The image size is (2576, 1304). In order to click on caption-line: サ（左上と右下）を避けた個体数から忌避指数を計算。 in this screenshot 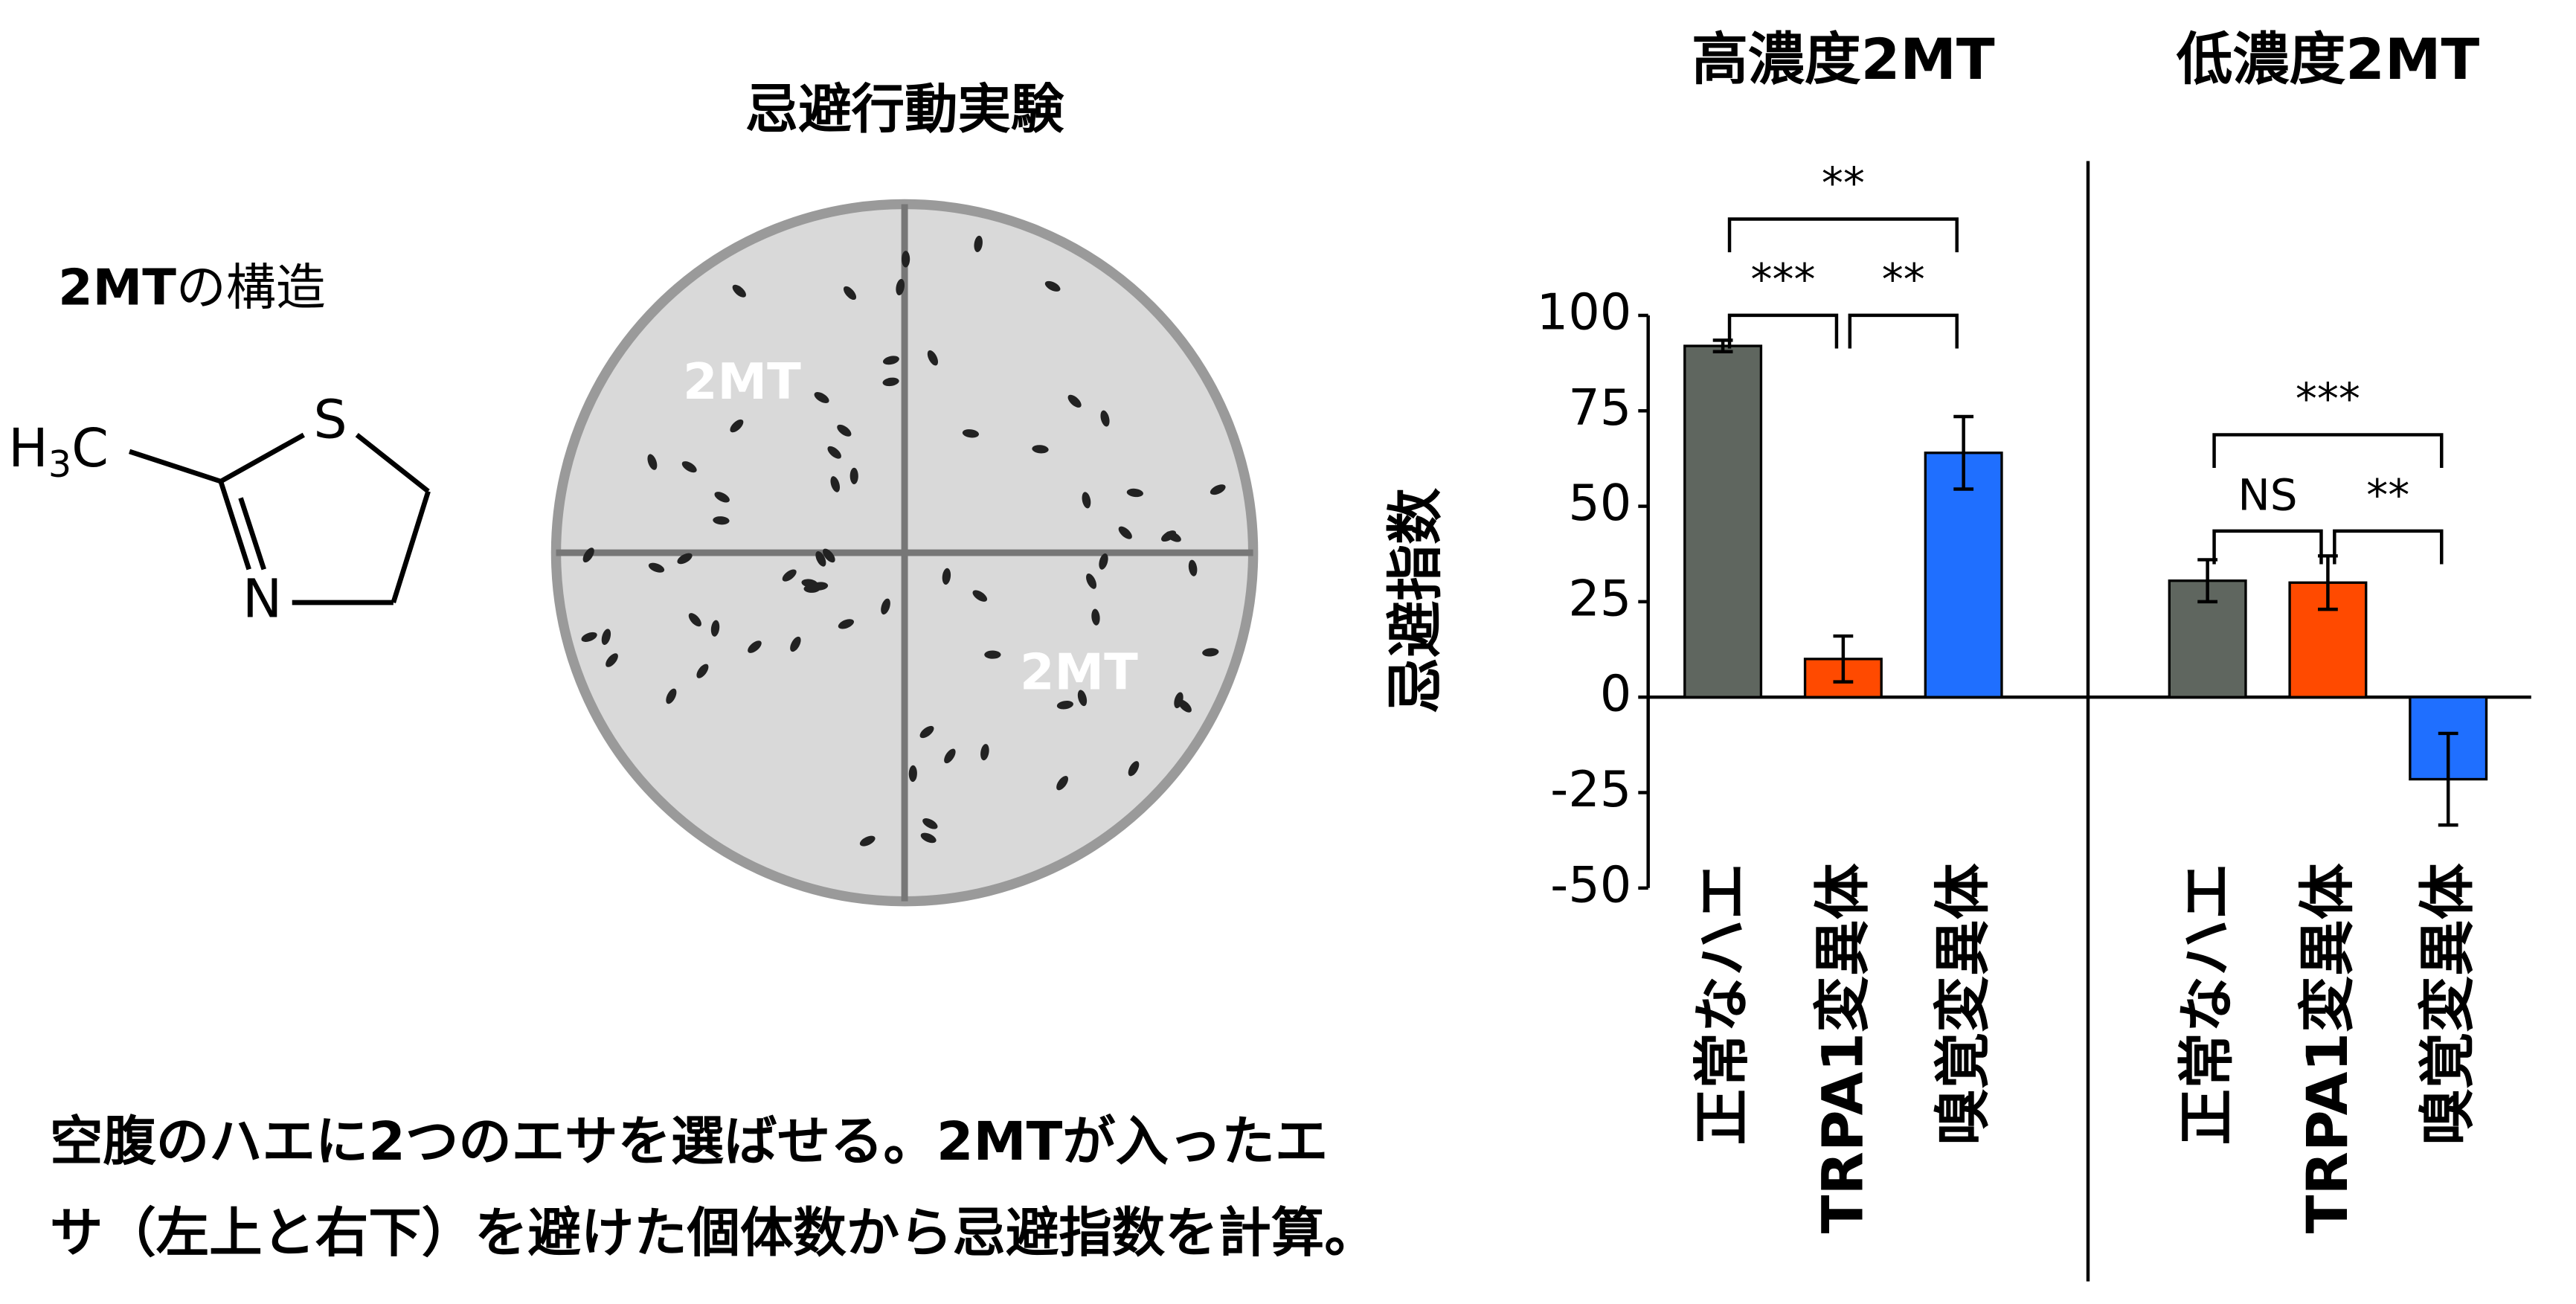, I will do `click(714, 1233)`.